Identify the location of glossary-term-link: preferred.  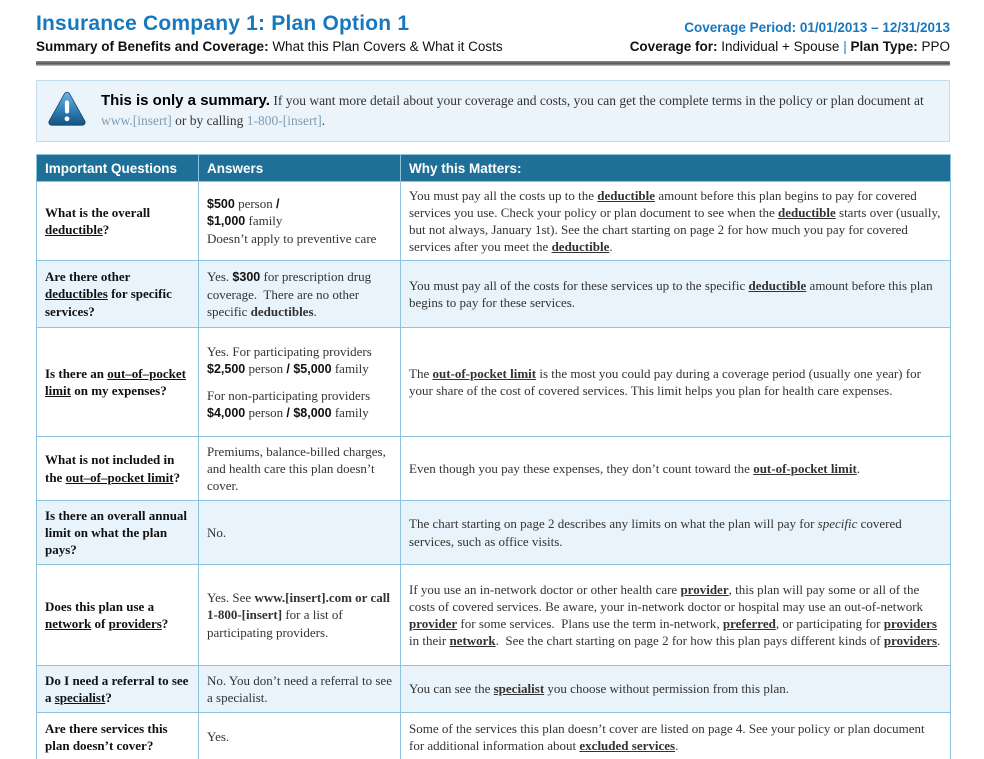
(749, 623).